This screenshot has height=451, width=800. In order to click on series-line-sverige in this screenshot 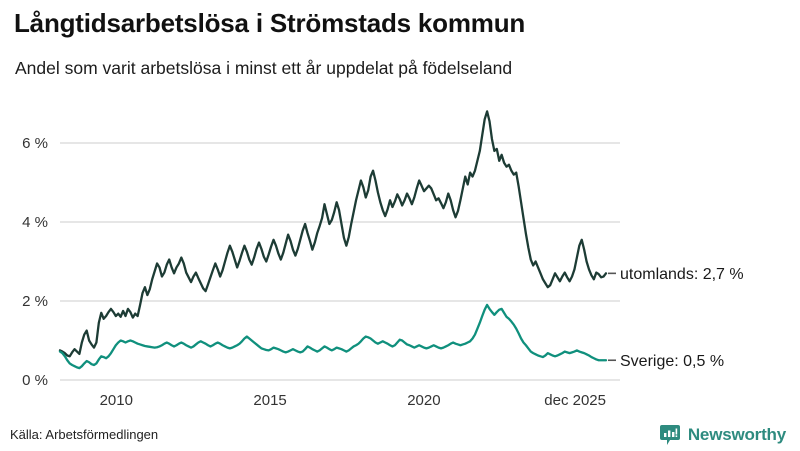, I will do `click(333, 336)`.